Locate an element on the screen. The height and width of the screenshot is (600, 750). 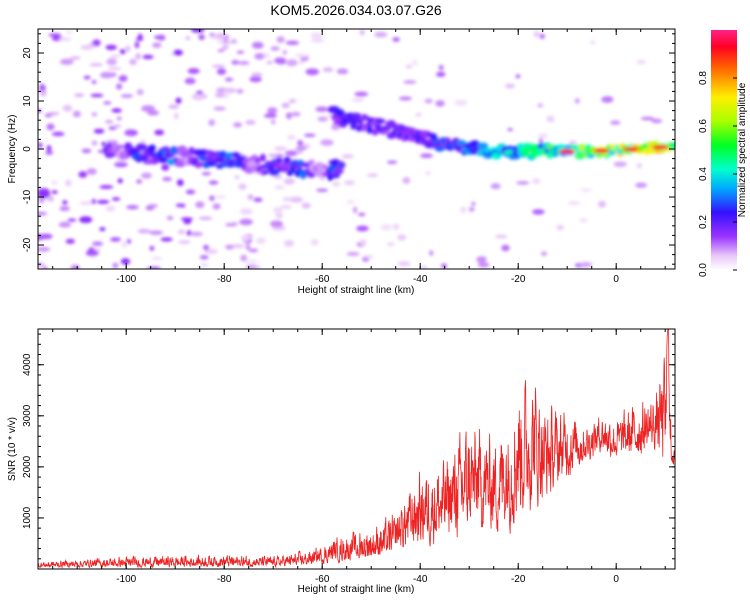
y-tick-label: 2000 is located at coordinates (27, 466).